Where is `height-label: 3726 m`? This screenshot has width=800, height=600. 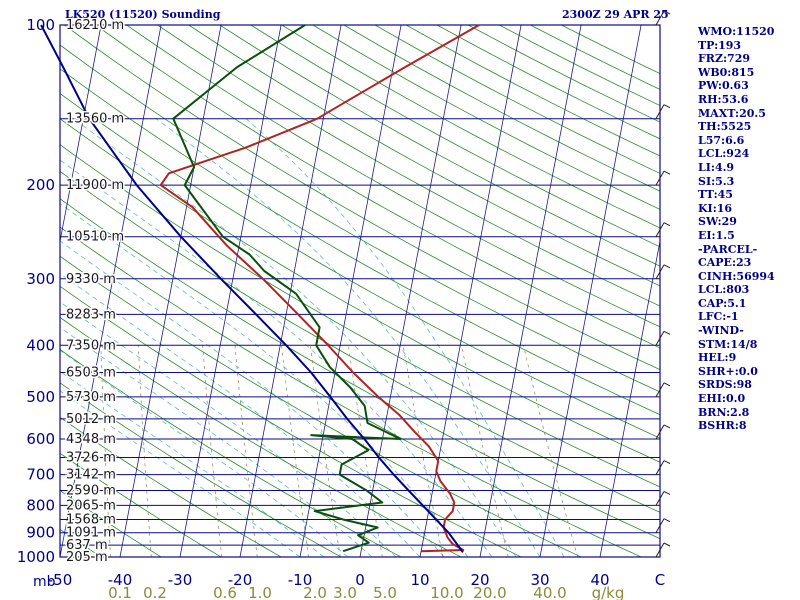 height-label: 3726 m is located at coordinates (91, 457).